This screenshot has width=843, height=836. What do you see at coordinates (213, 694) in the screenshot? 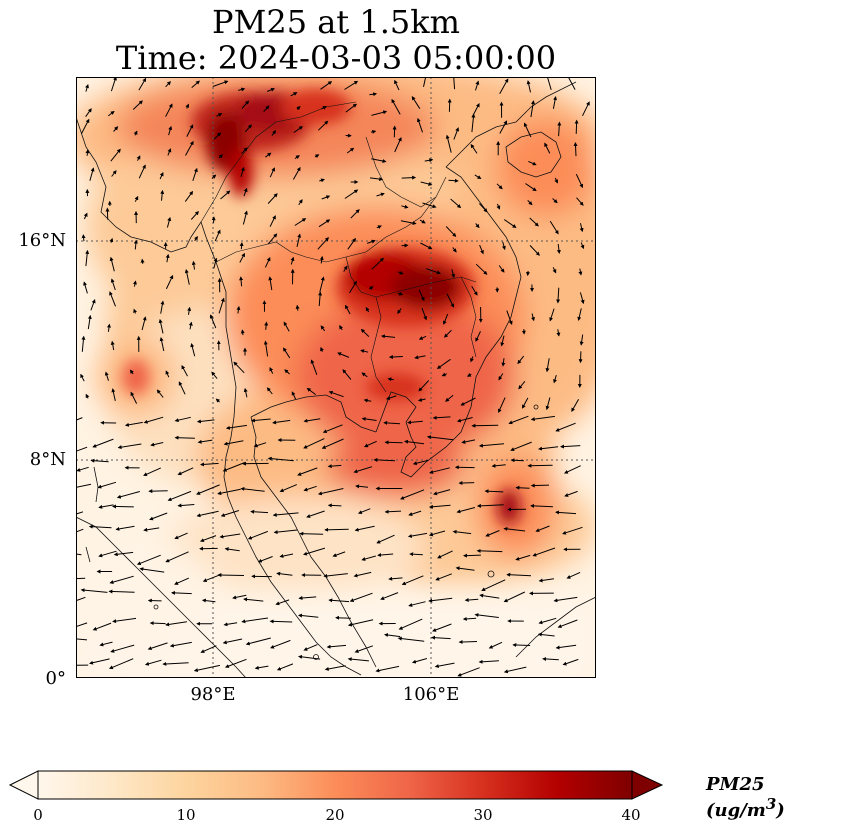
I see `lon-tick-98e: 98°E` at bounding box center [213, 694].